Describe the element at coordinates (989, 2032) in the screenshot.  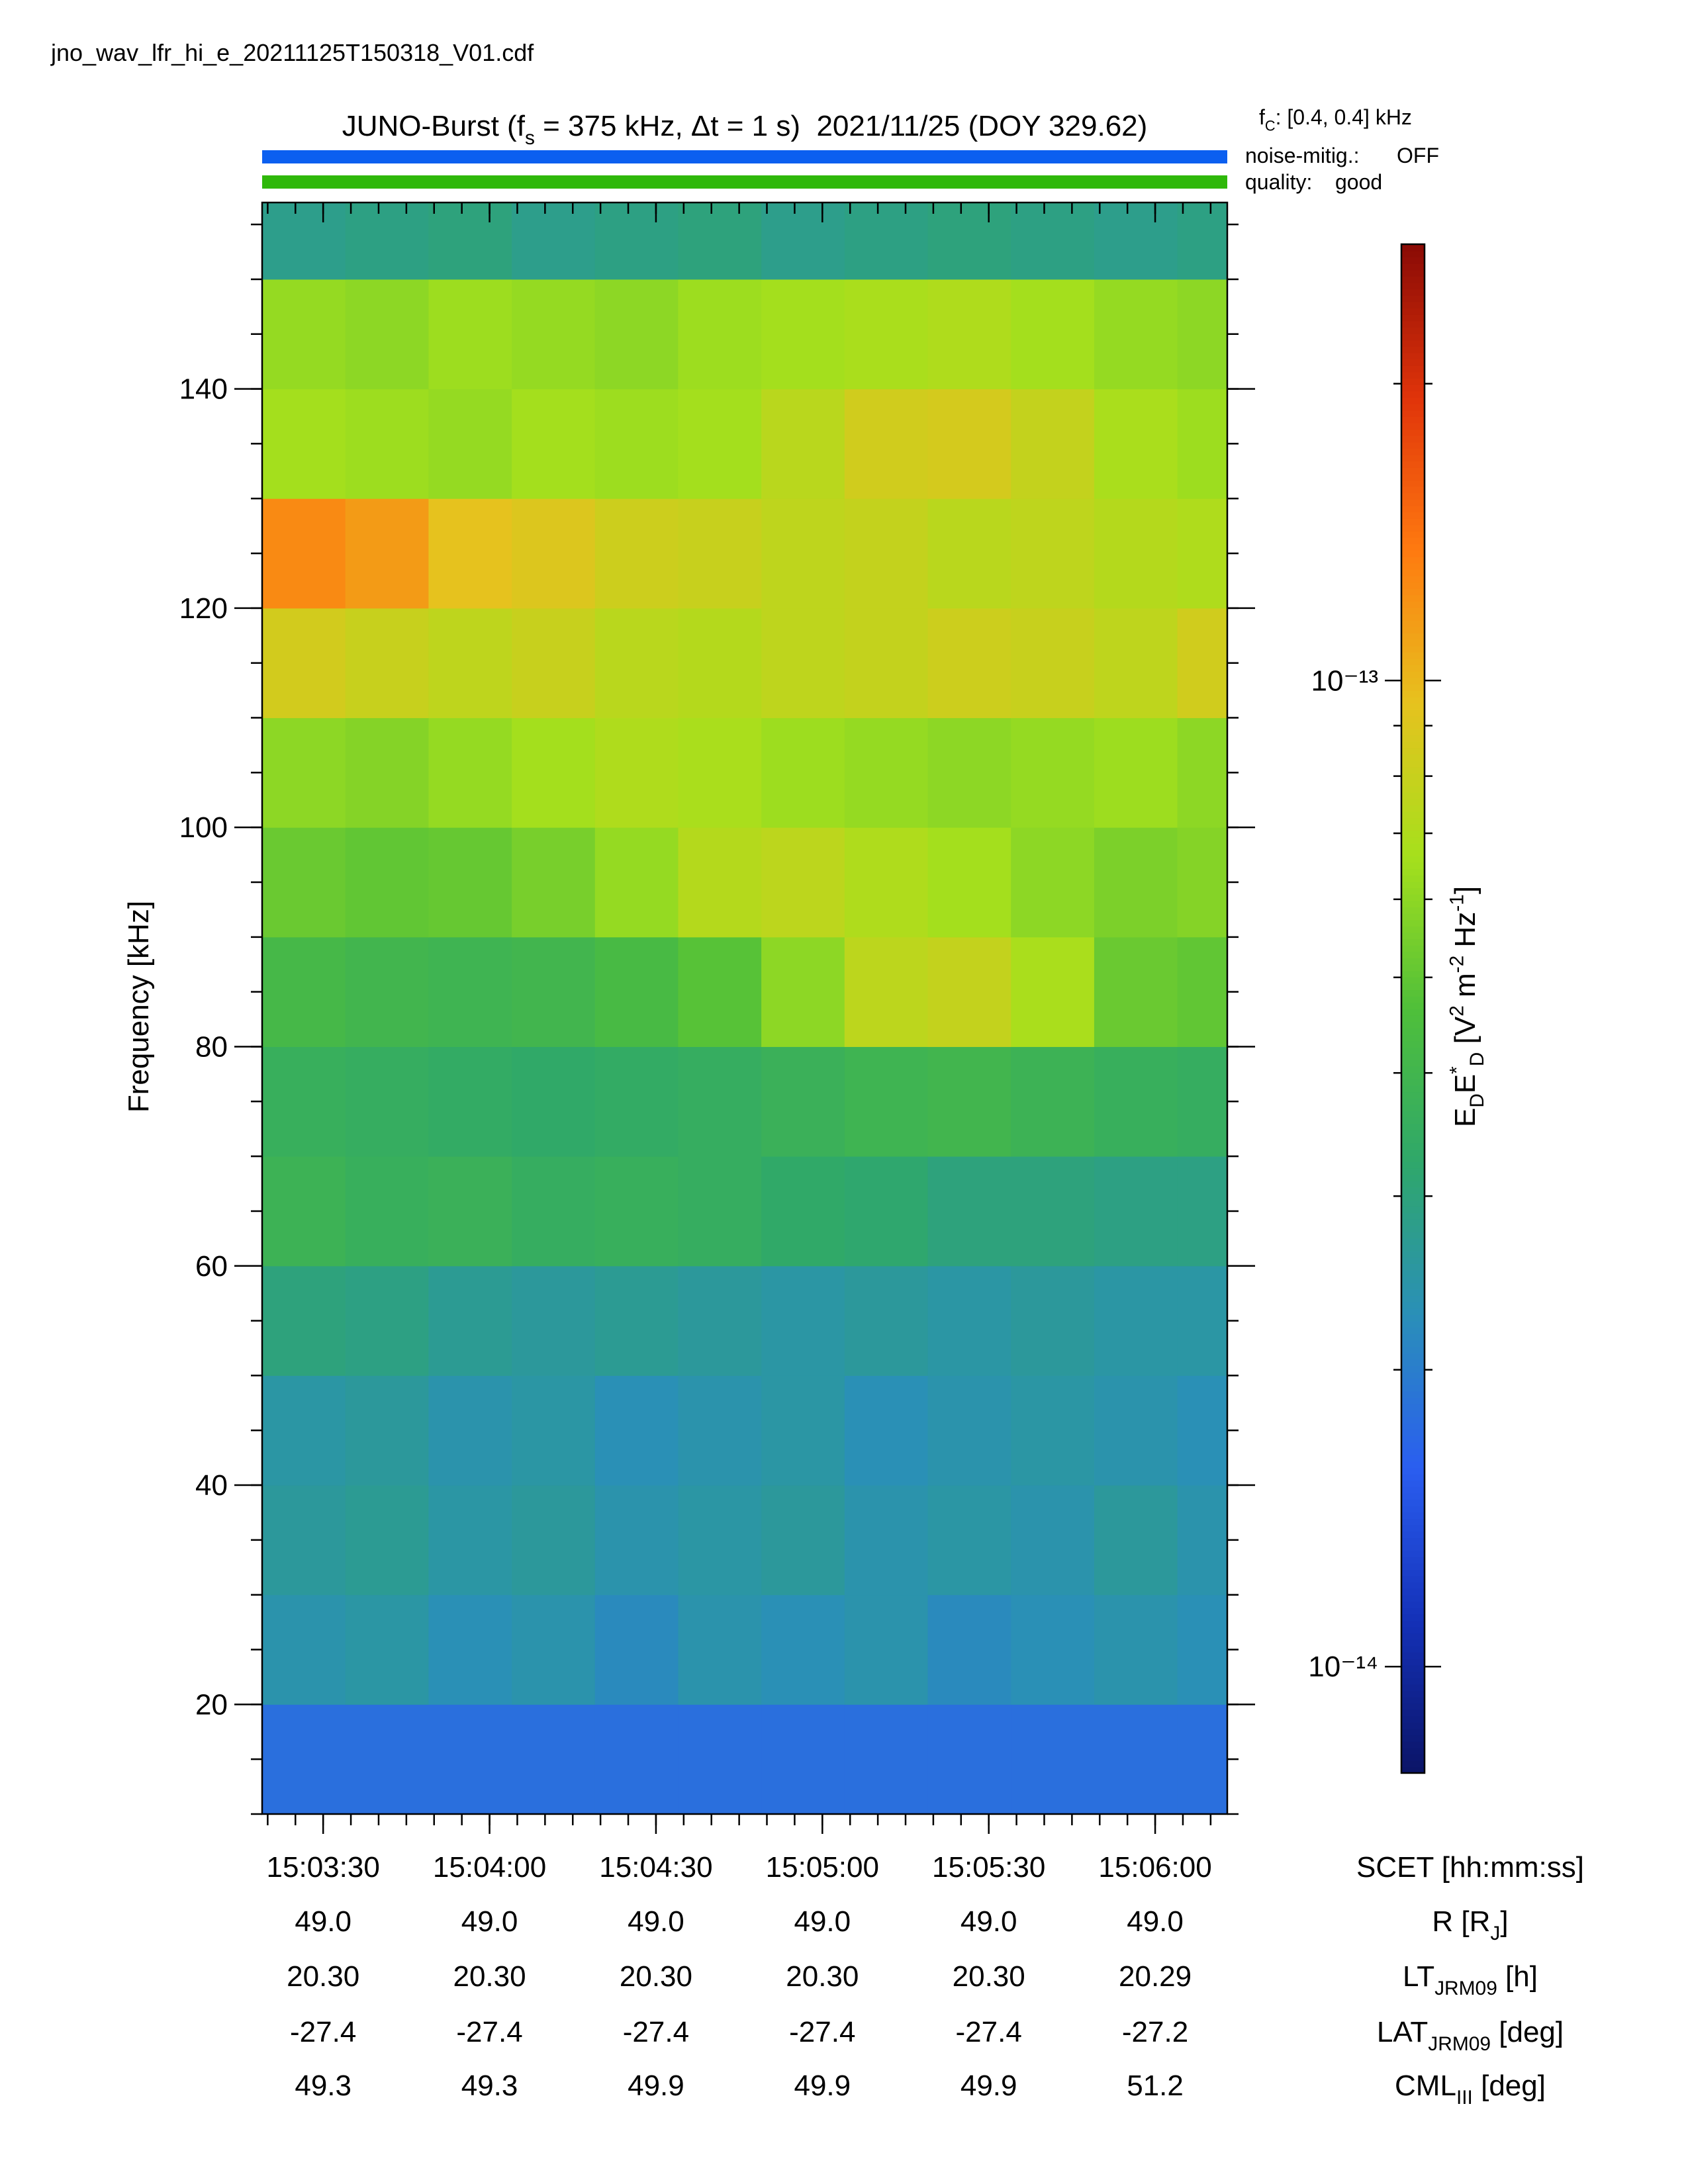
I see `ephemeris-value: -27.4` at that location.